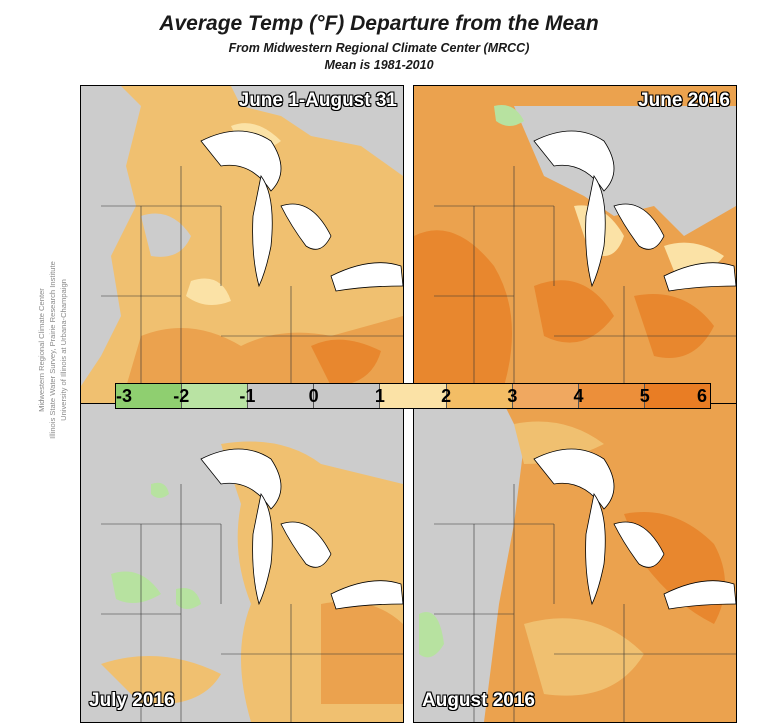 Image resolution: width=758 pixels, height=725 pixels. Describe the element at coordinates (684, 100) in the screenshot. I see `panel-label-june: June 2016` at that location.